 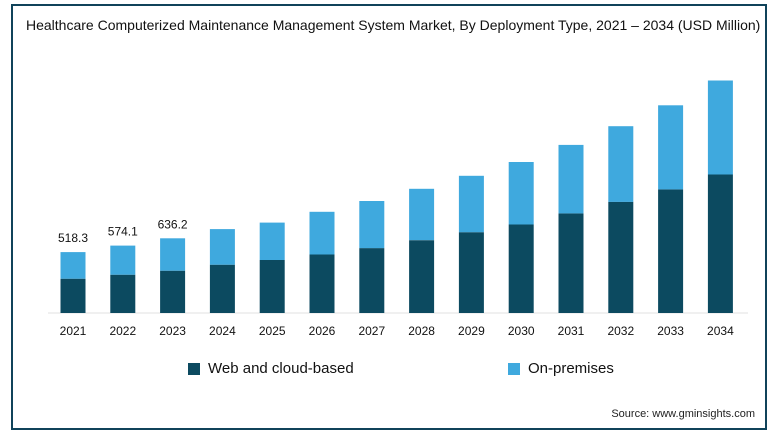 I want to click on bar-web-cloud-2029, so click(x=471, y=272).